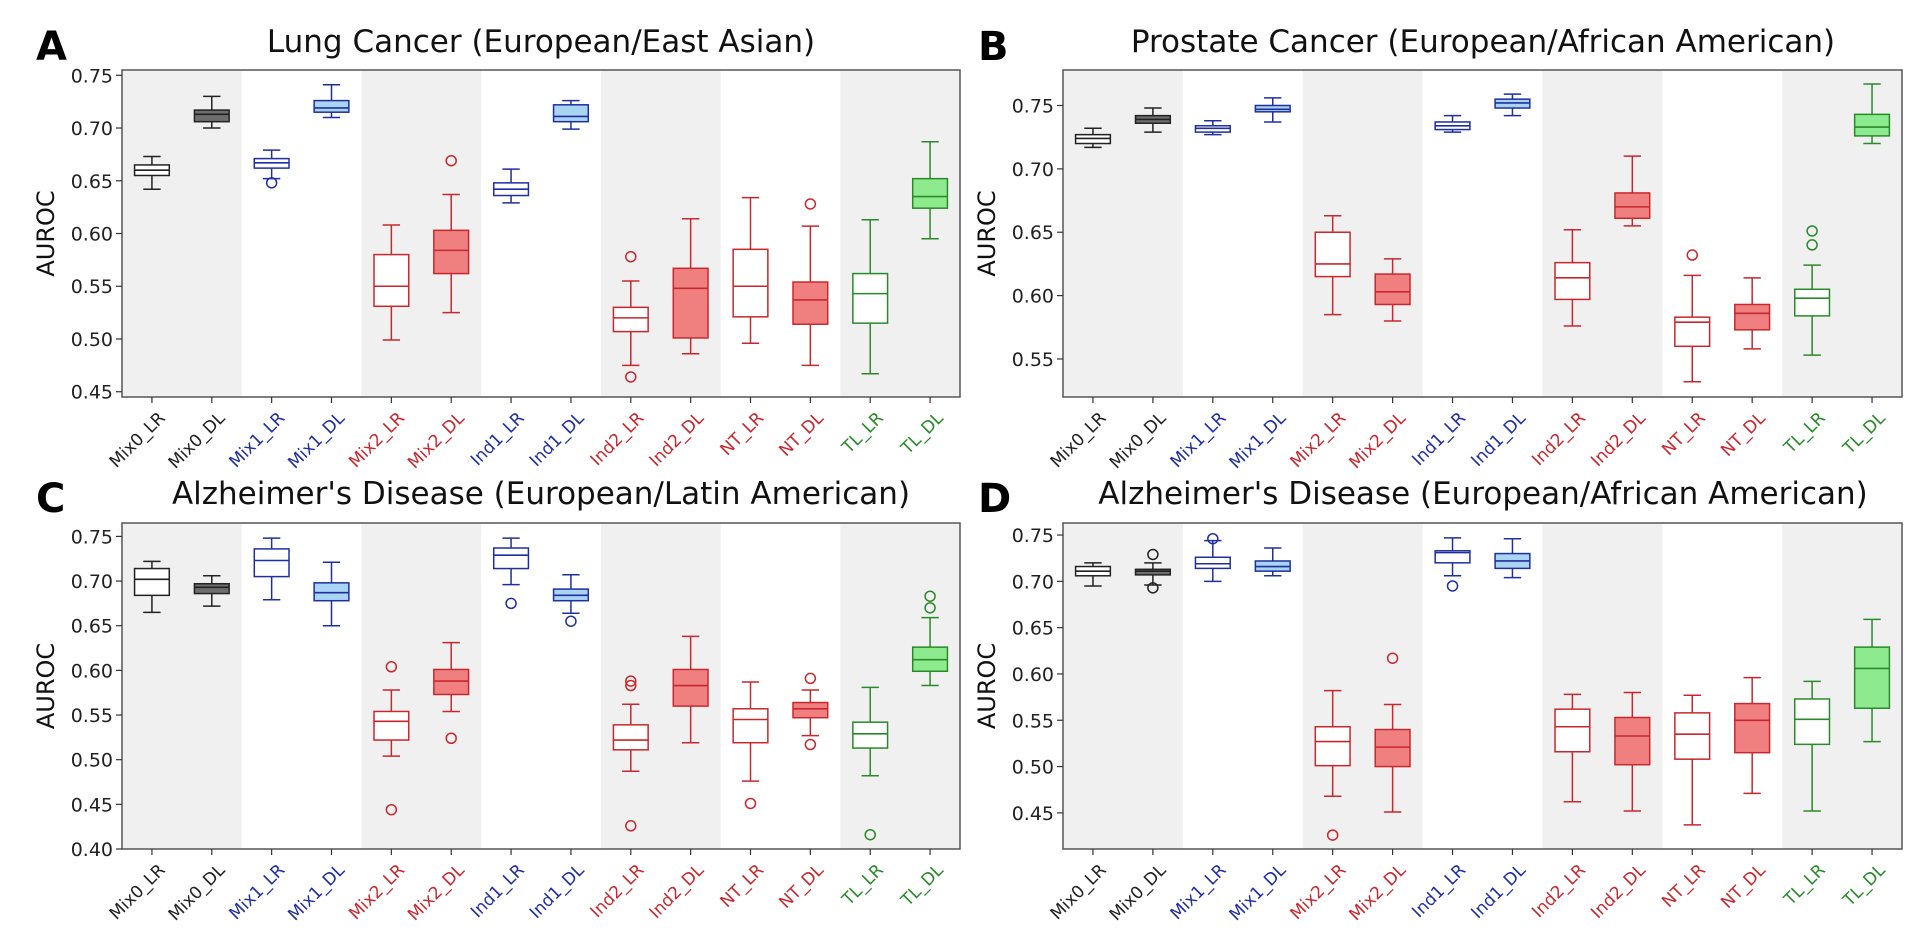  Describe the element at coordinates (801, 886) in the screenshot. I see `x-tick-label: NT_DL` at that location.